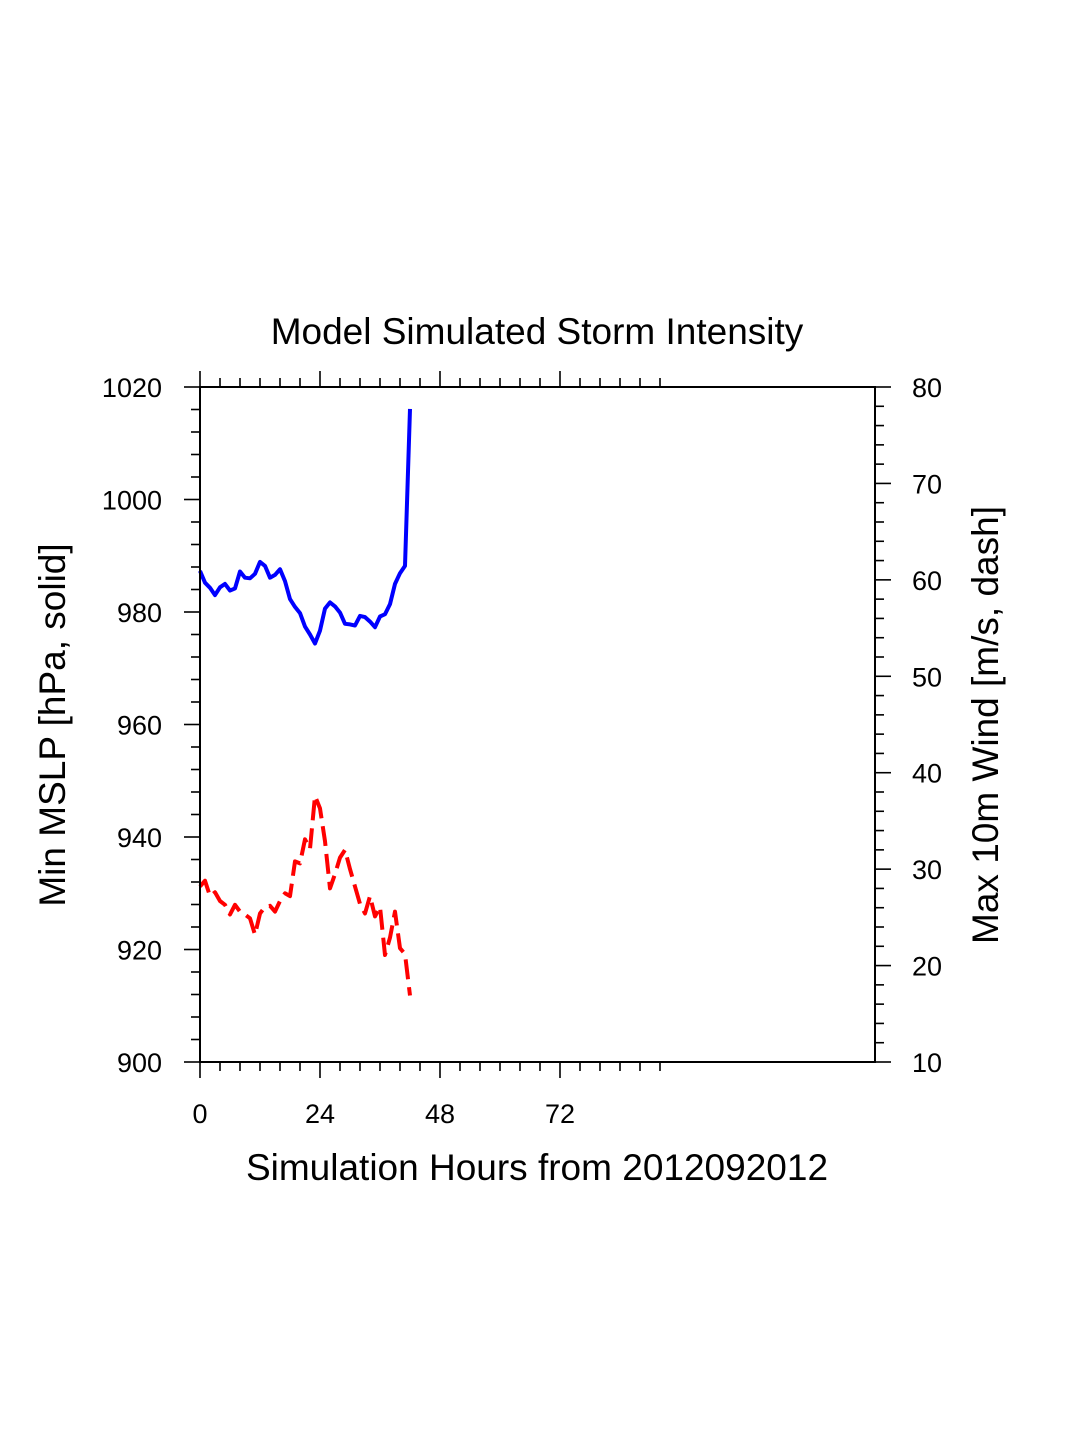  What do you see at coordinates (52, 724) in the screenshot?
I see `y-axis-label-left: Min MSLP [hPa, solid]` at bounding box center [52, 724].